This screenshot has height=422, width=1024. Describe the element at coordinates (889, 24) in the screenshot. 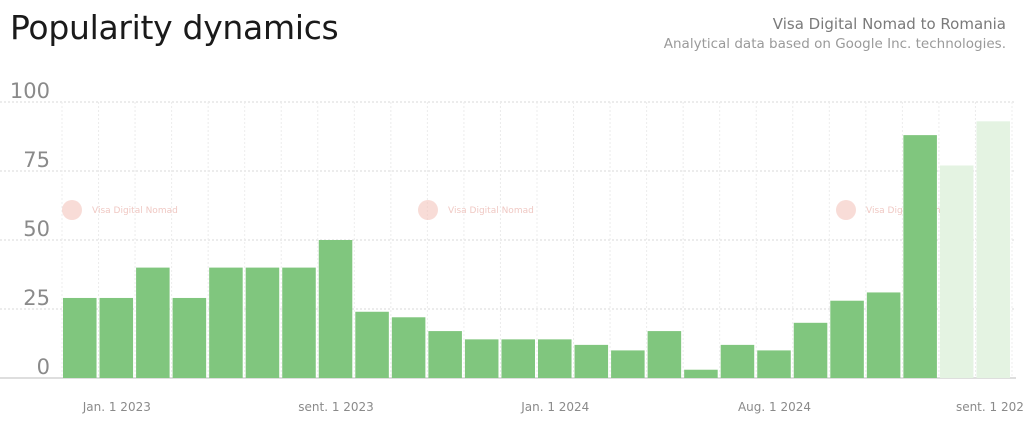

I see `chart-subtitle: Visa Digital Nomad to Romania` at that location.